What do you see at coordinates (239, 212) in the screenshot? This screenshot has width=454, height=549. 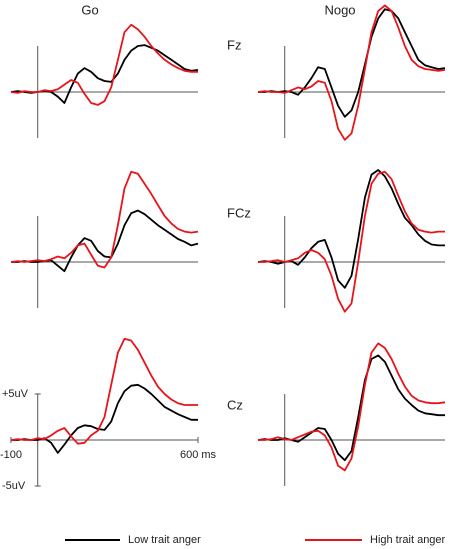 I see `row-label: FCz` at bounding box center [239, 212].